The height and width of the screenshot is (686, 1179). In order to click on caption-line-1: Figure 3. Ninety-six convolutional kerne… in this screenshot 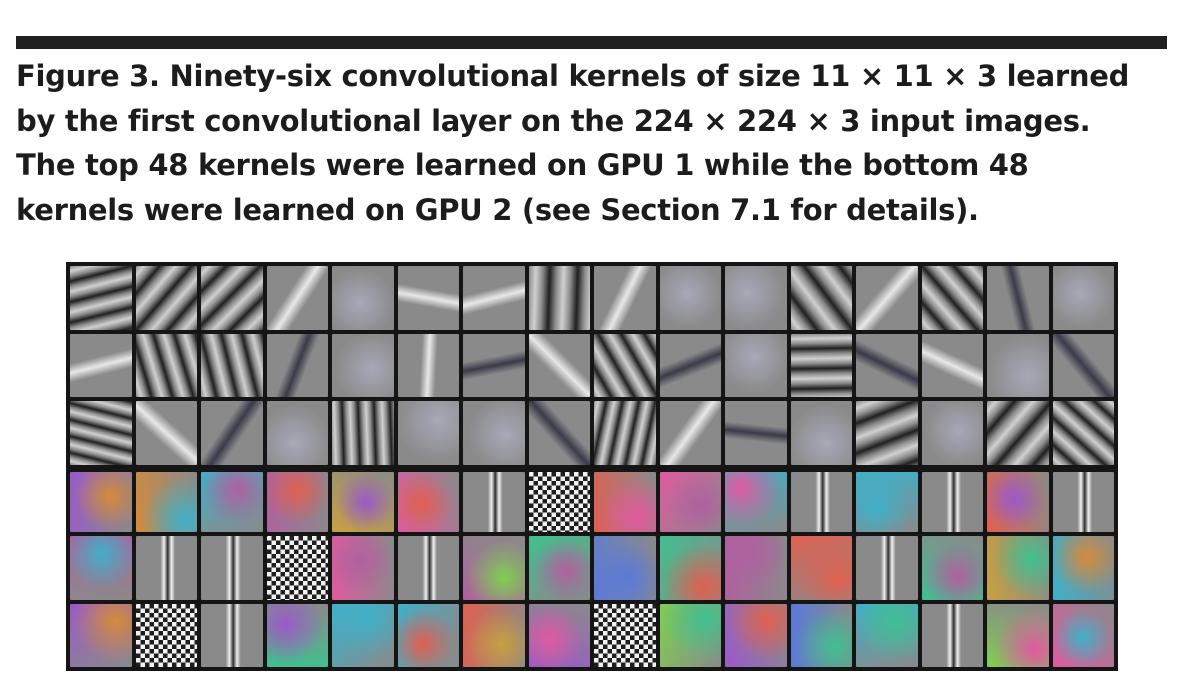, I will do `click(573, 76)`.